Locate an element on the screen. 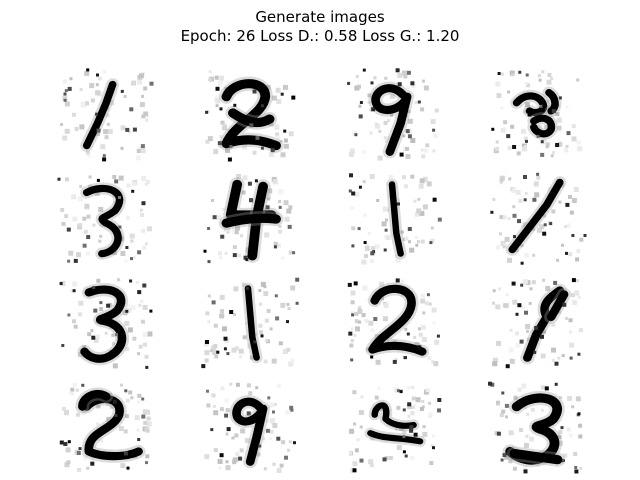 The image size is (640, 480). generated-image-r4-c1 is located at coordinates (104, 425).